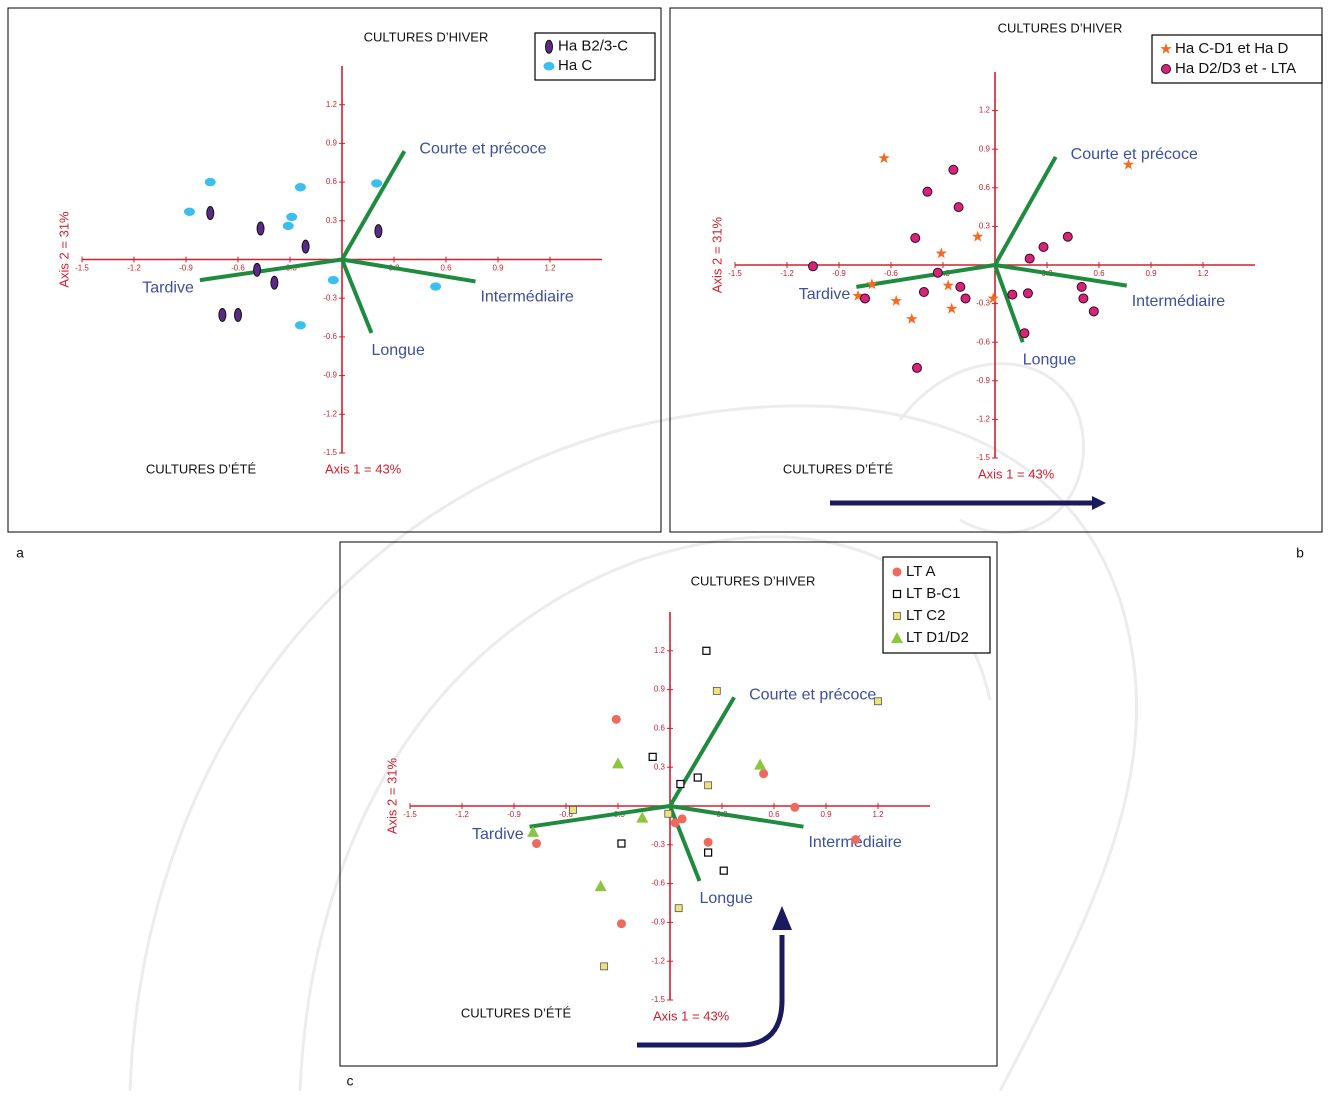 The width and height of the screenshot is (1330, 1096). What do you see at coordinates (1178, 301) in the screenshot?
I see `vector-label: Intermédiaire` at bounding box center [1178, 301].